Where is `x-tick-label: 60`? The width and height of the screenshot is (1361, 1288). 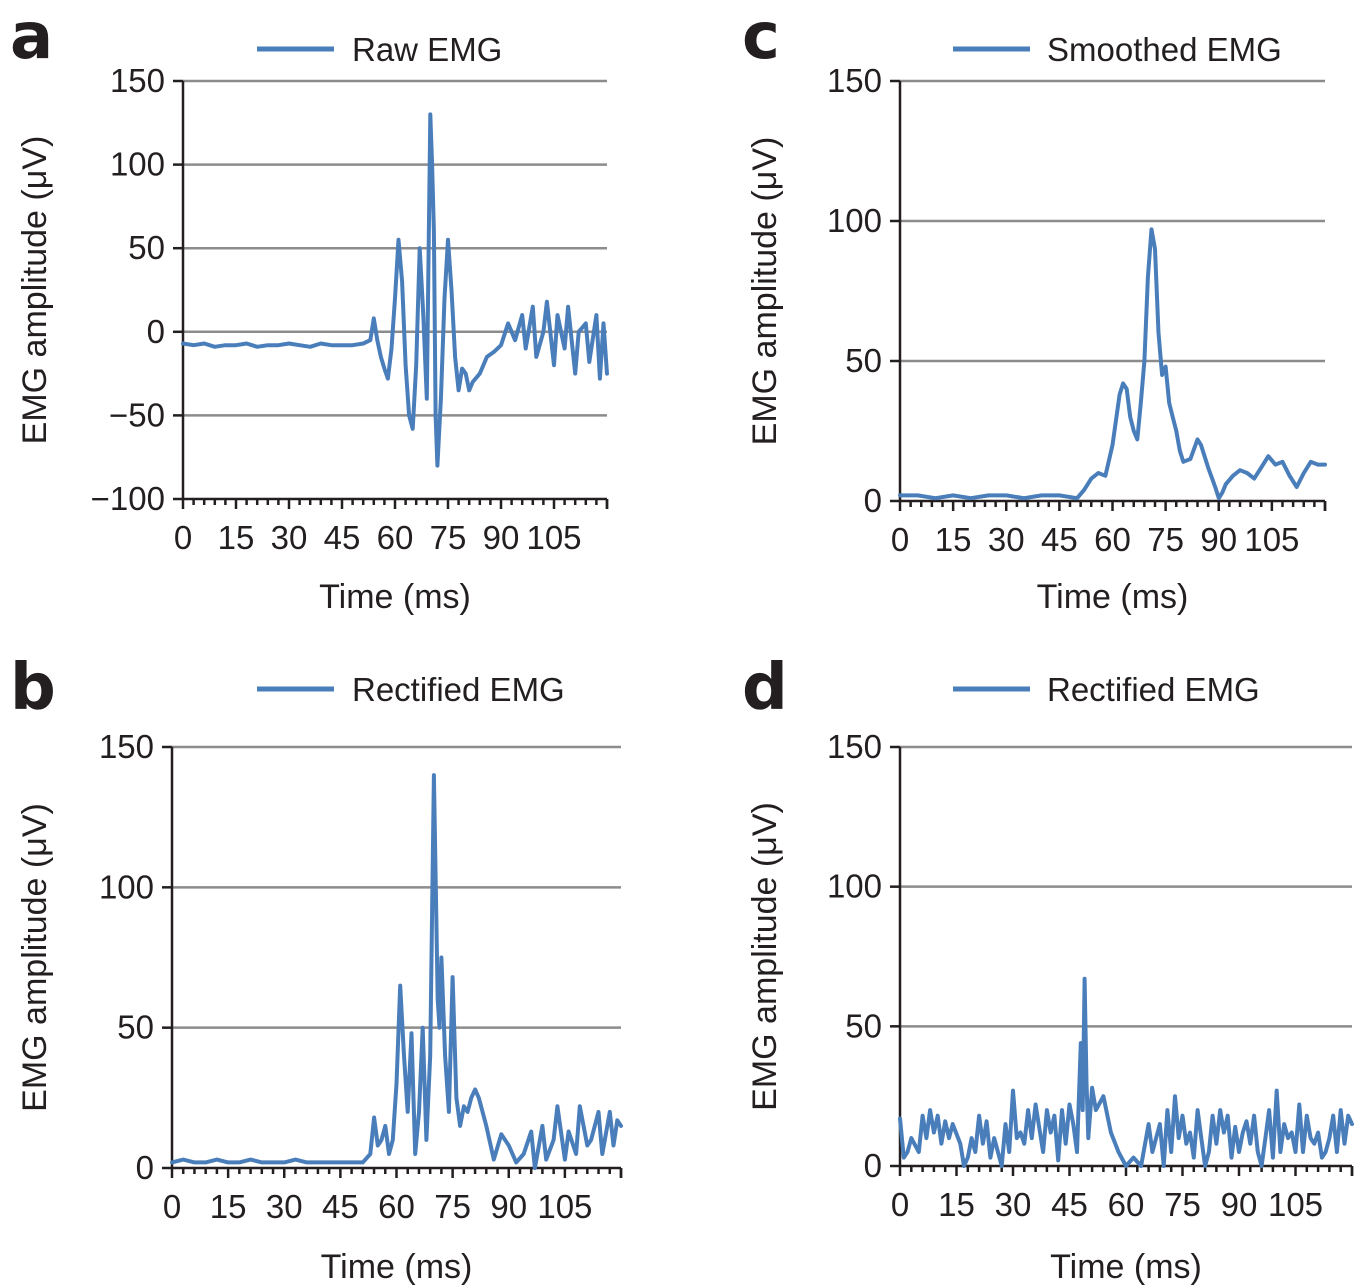 x-tick-label: 60 is located at coordinates (1112, 539).